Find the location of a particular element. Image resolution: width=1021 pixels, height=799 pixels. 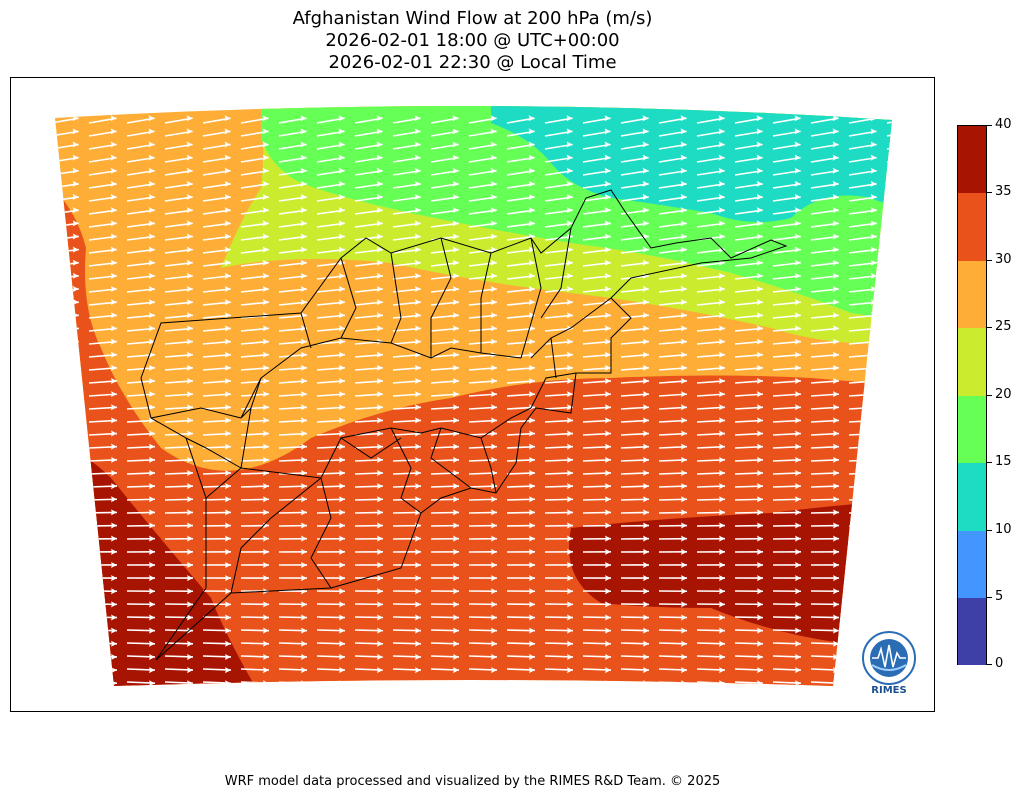

colorbar-label: 30 is located at coordinates (1003, 259).